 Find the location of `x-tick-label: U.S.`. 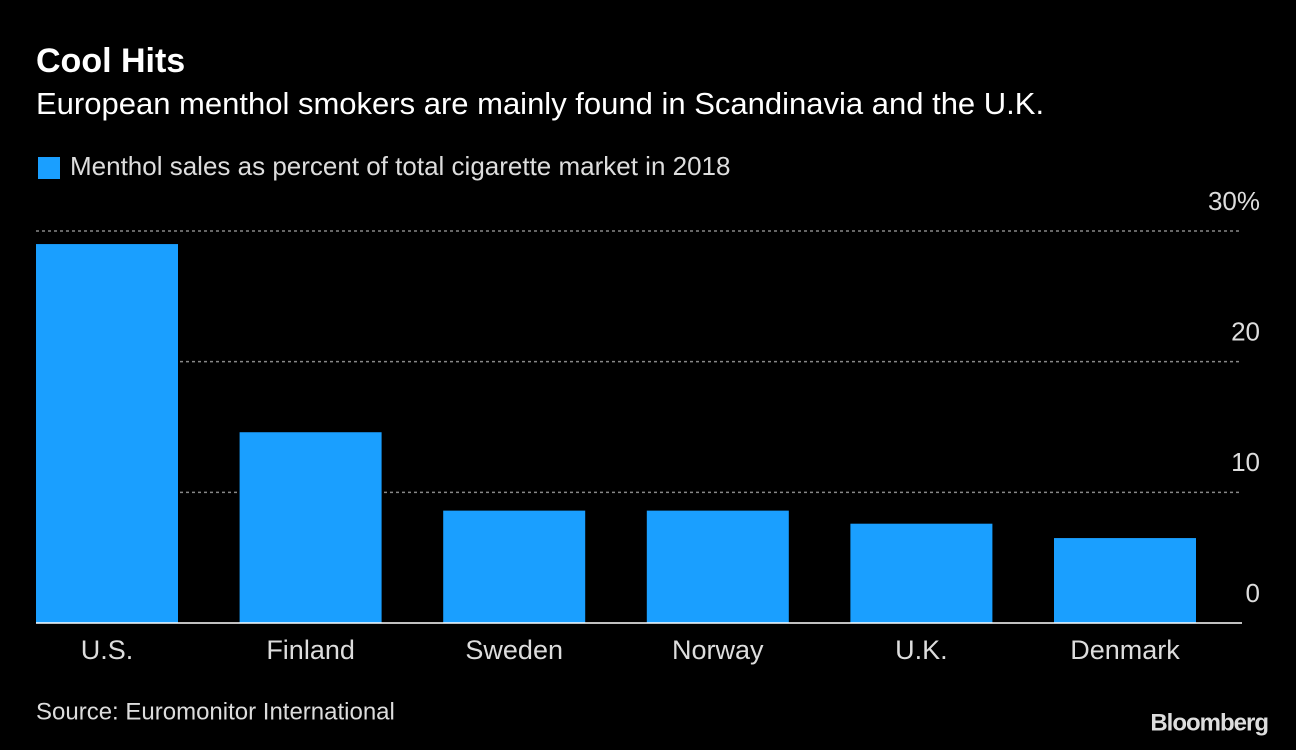

x-tick-label: U.S. is located at coordinates (107, 650).